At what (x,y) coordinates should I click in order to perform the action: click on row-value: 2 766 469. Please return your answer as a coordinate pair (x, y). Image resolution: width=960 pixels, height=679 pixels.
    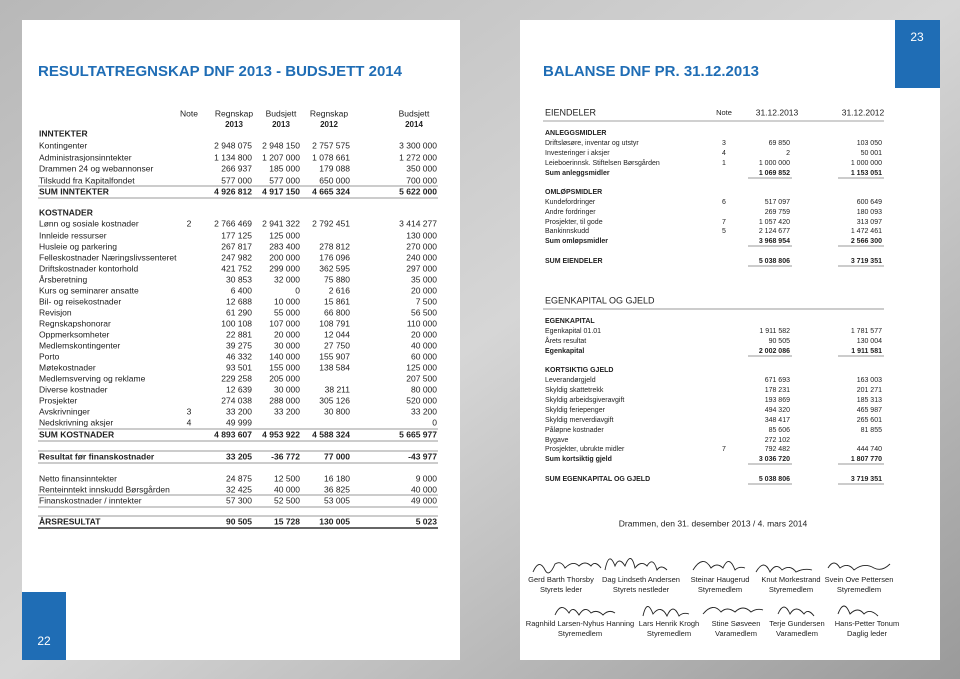
    Looking at the image, I should click on (233, 223).